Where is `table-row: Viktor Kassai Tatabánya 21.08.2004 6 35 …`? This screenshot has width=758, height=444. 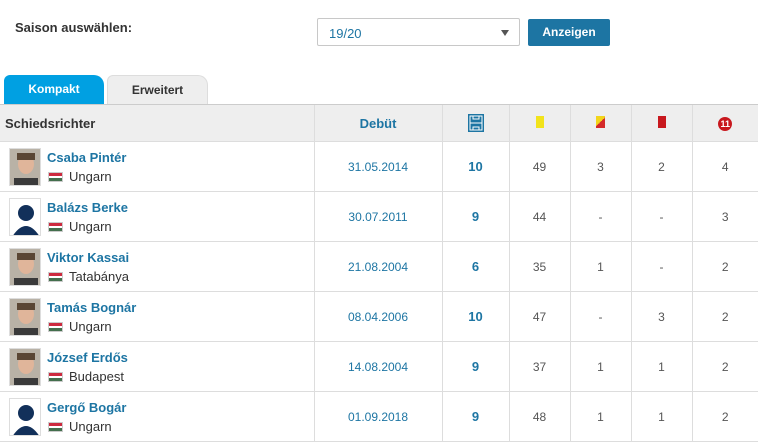 table-row: Viktor Kassai Tatabánya 21.08.2004 6 35 … is located at coordinates (379, 266).